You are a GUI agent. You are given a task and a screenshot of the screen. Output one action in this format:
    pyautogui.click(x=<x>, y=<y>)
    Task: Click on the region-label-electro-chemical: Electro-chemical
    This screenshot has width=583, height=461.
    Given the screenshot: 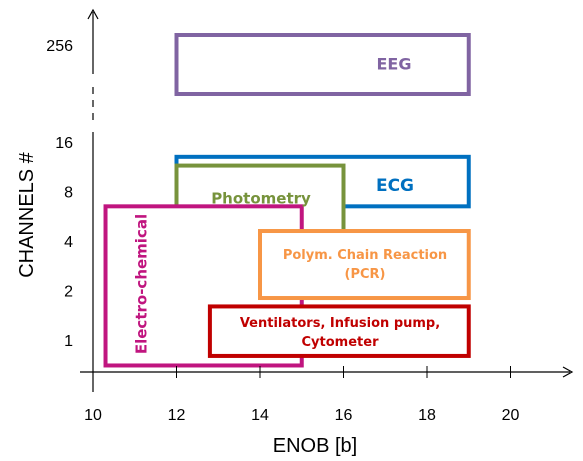 What is the action you would take?
    pyautogui.click(x=141, y=284)
    